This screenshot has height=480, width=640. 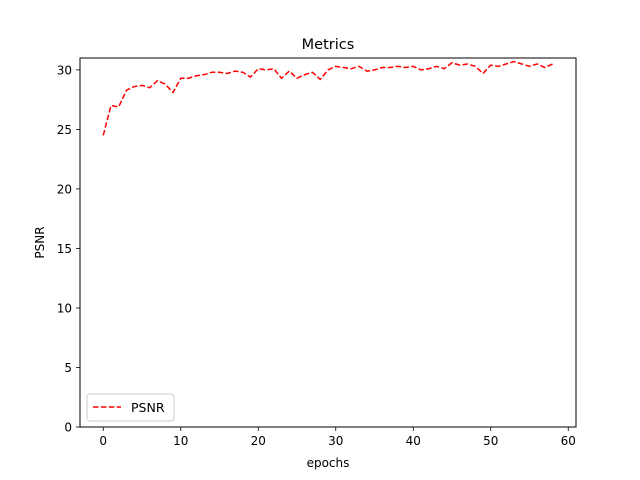 I want to click on y-axis-ticks: 0 5 10 15 20 25 30, so click(x=68, y=249).